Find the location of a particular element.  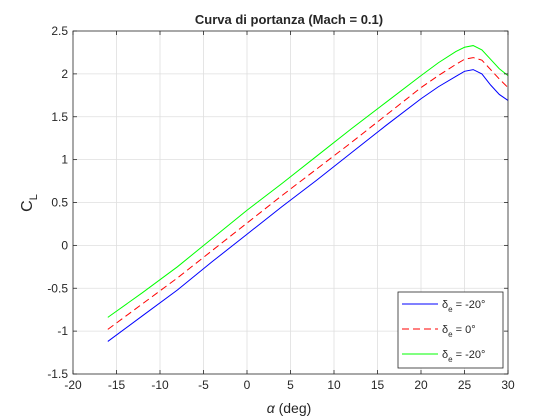

legend-label-2: δe = -20° is located at coordinates (463, 356).